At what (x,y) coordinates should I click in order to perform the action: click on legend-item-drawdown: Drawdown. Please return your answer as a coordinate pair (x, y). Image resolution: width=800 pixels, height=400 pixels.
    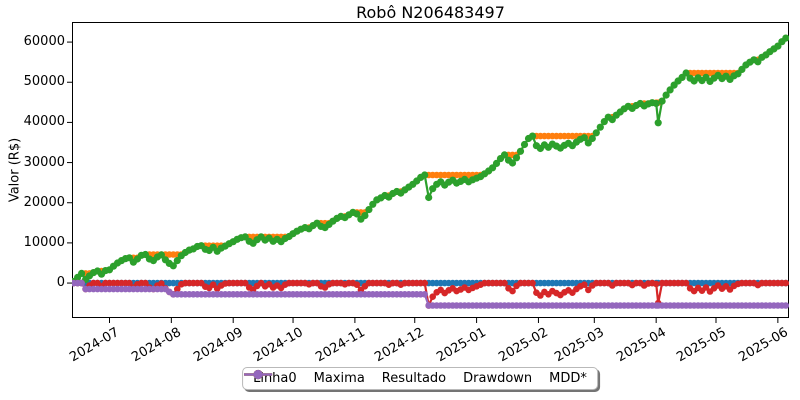
    Looking at the image, I should click on (388, 377).